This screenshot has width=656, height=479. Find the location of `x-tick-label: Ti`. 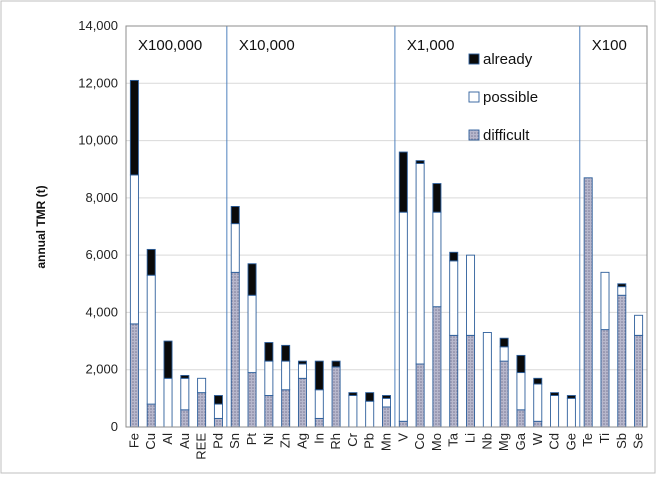

x-tick-label: Ti is located at coordinates (604, 438).